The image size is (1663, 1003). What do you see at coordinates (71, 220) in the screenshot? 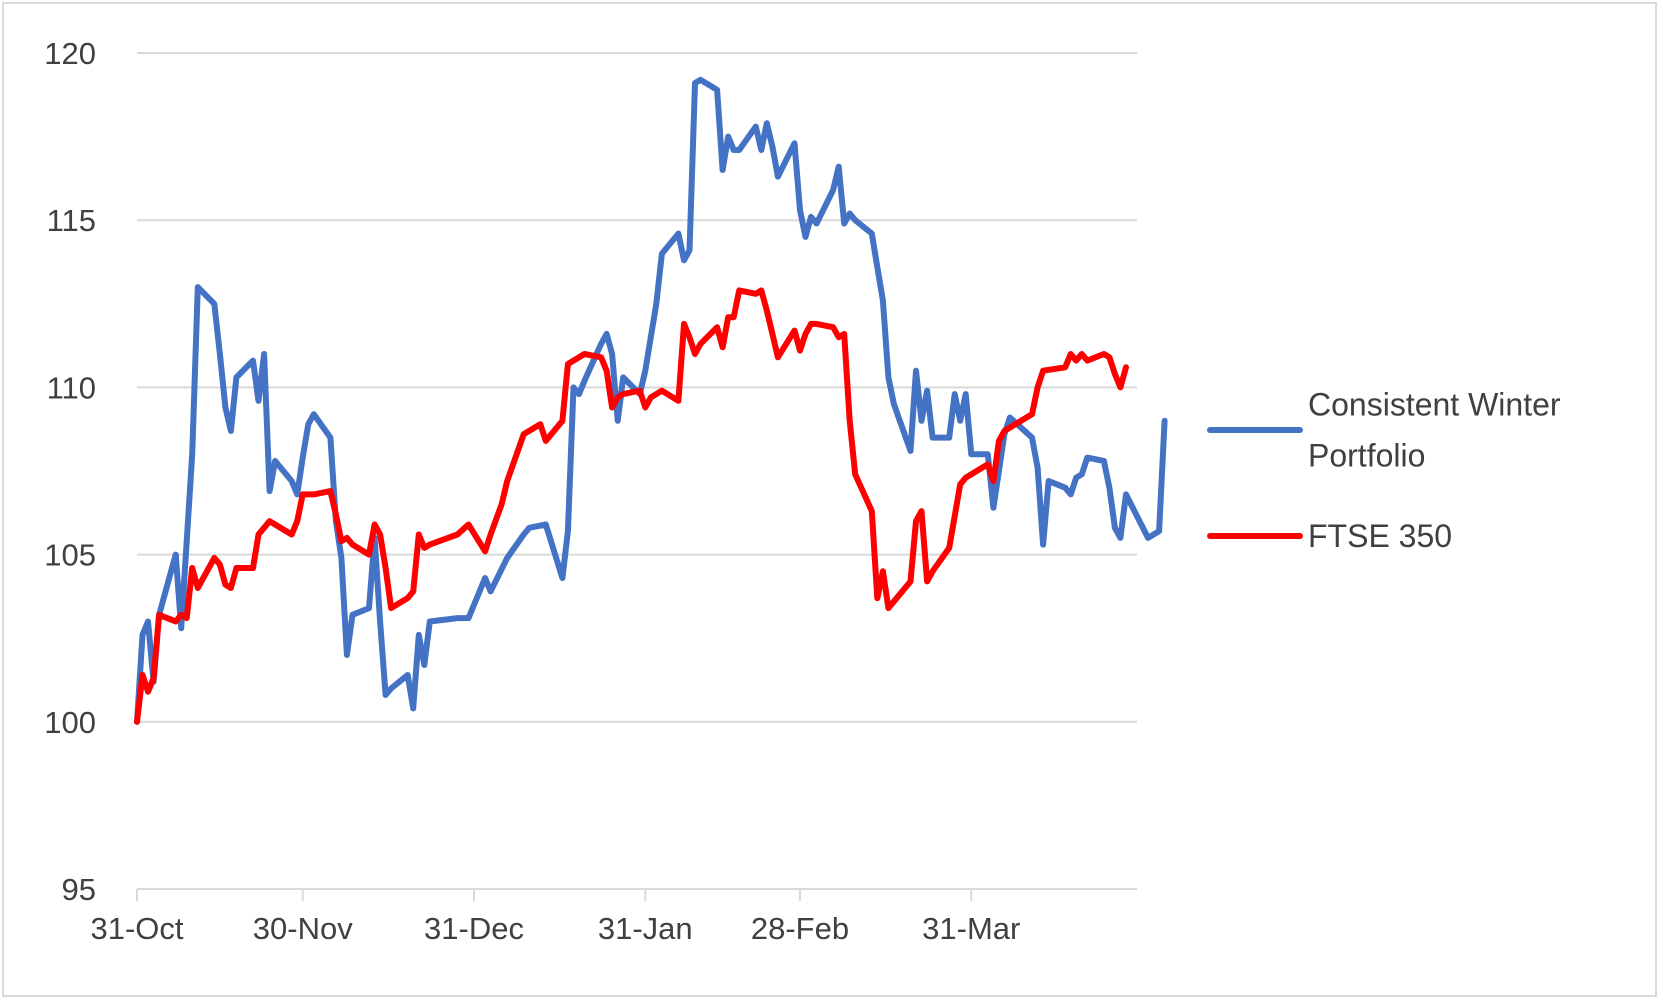
I see `y-tick-label: 115` at bounding box center [71, 220].